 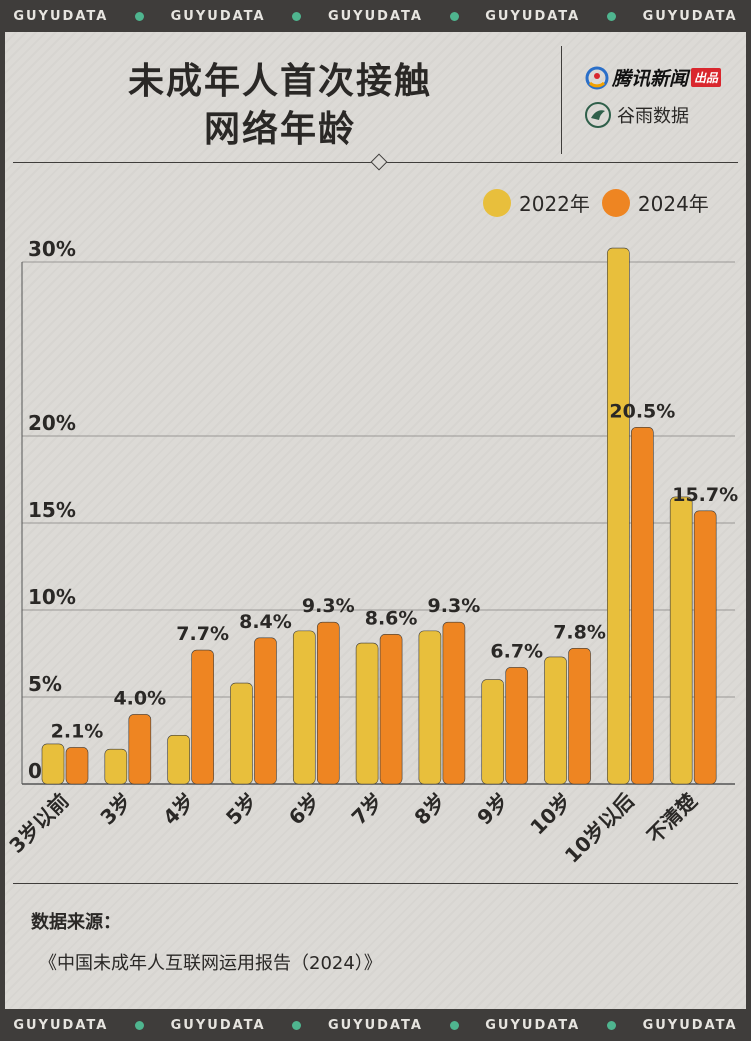 What do you see at coordinates (550, 814) in the screenshot?
I see `x-tick-label: 10岁` at bounding box center [550, 814].